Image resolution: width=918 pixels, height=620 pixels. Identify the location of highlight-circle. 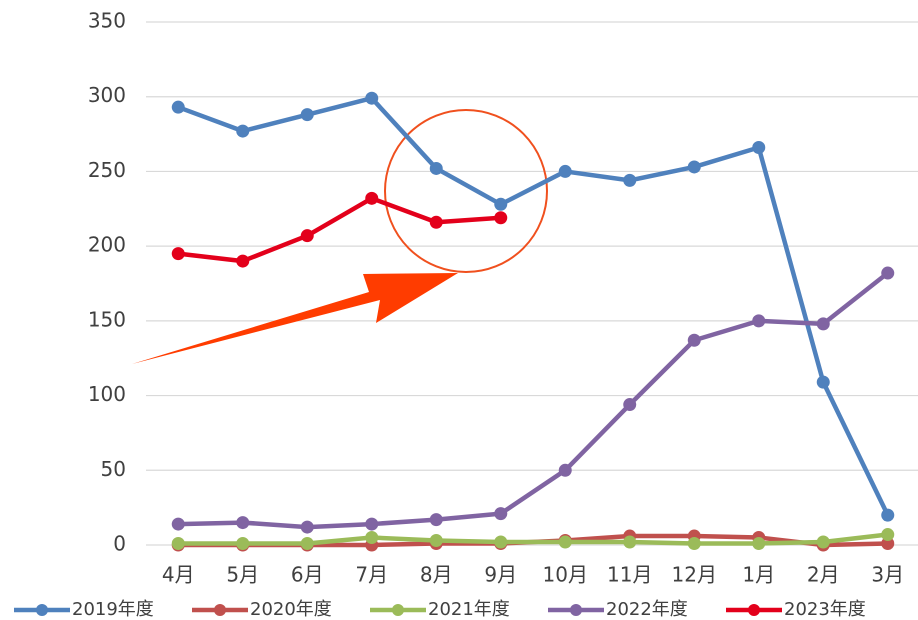
(466, 191).